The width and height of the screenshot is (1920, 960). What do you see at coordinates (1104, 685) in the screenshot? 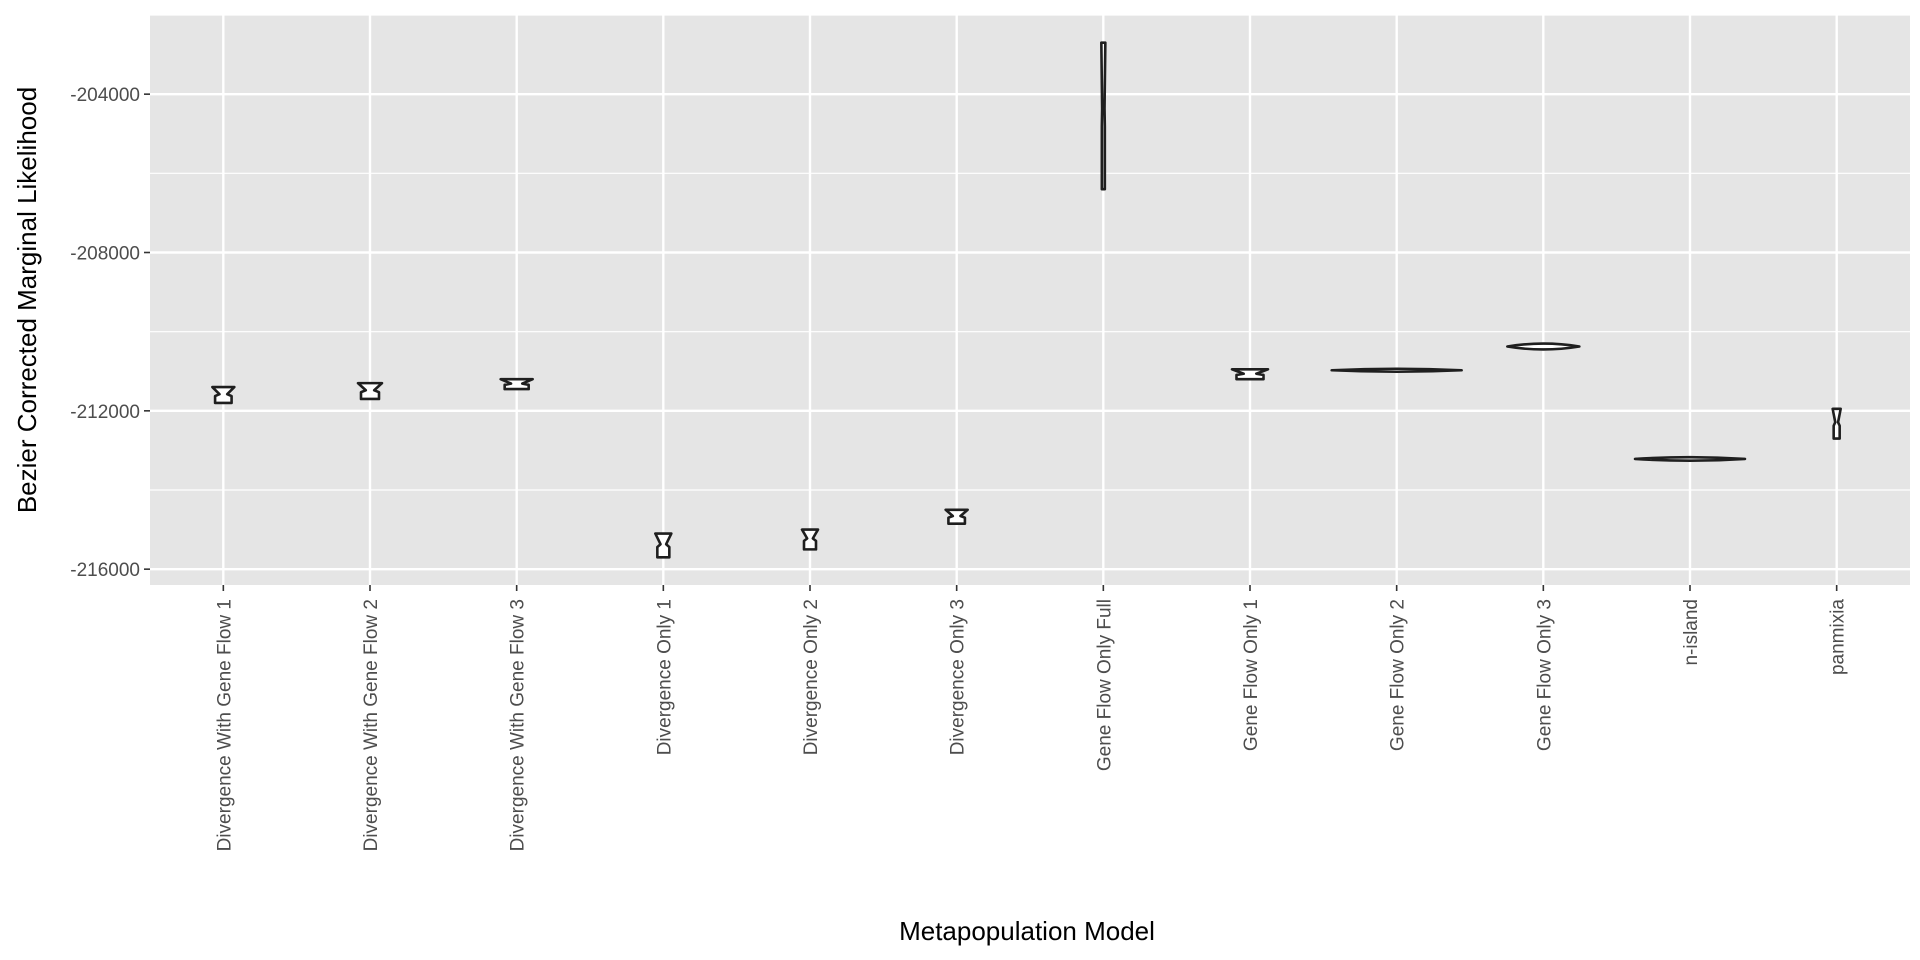
I see `x-tick-label: Gene Flow Only Full` at bounding box center [1104, 685].